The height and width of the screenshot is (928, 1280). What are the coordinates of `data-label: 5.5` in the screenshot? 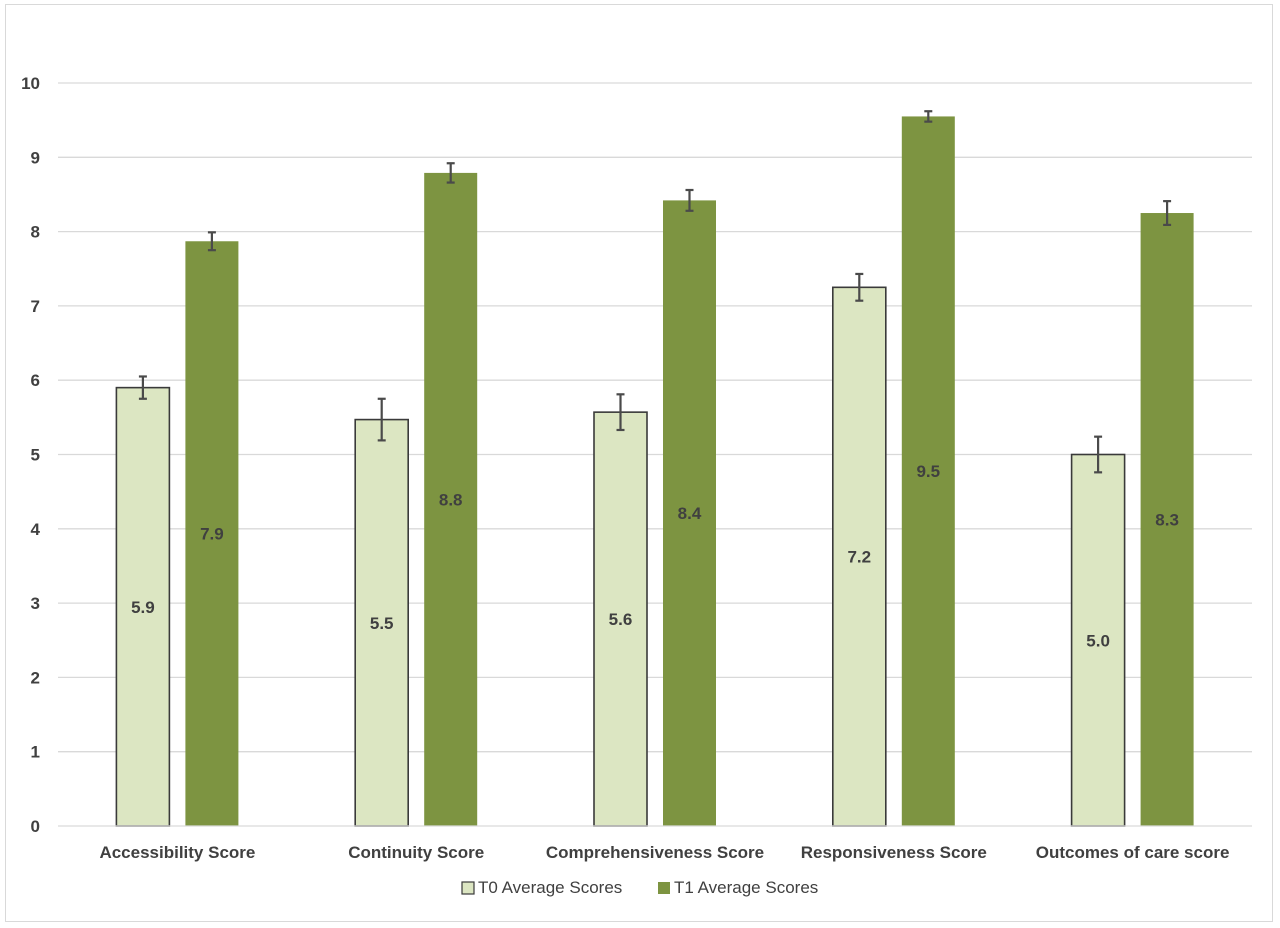 It's located at (382, 623).